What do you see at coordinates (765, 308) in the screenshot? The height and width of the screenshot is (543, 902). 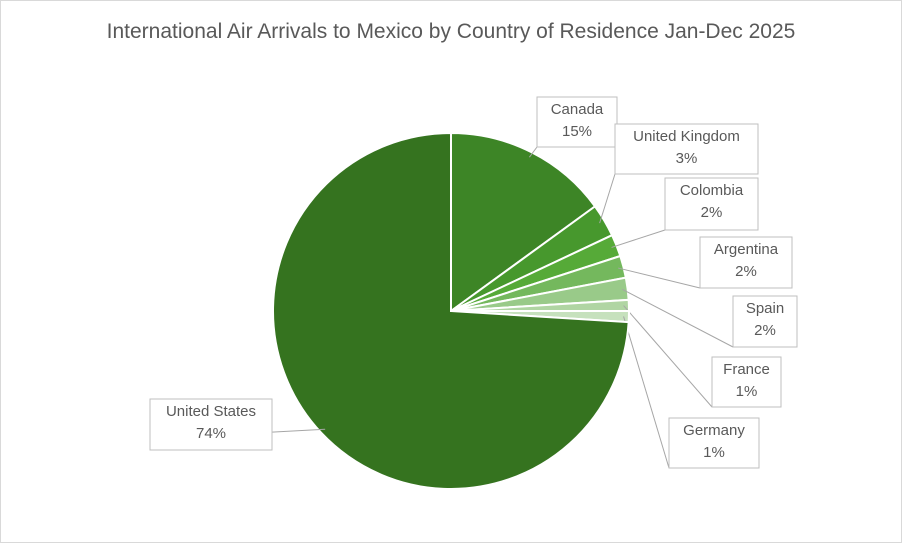 I see `slice-label: Spain` at bounding box center [765, 308].